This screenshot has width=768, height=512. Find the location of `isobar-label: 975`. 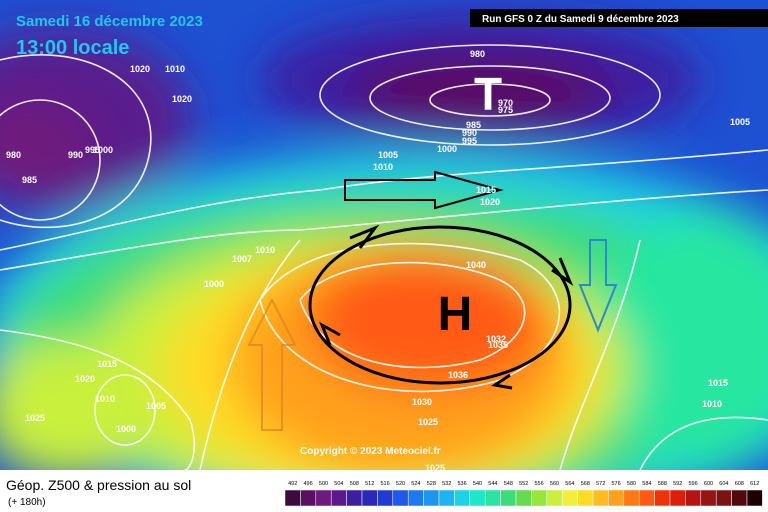

isobar-label: 975 is located at coordinates (505, 110).